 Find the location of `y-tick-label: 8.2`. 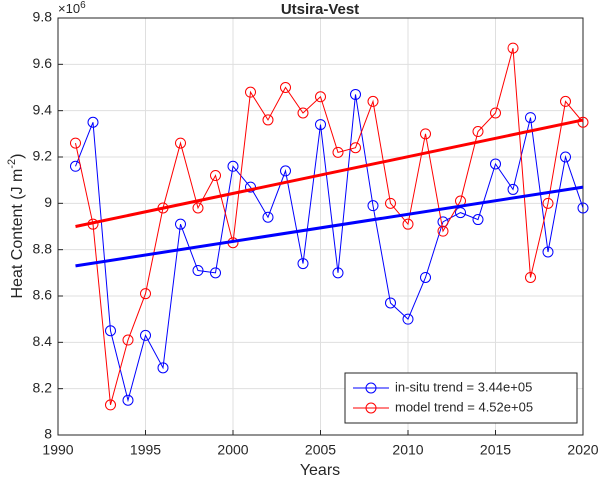

y-tick-label: 8.2 is located at coordinates (43, 387).